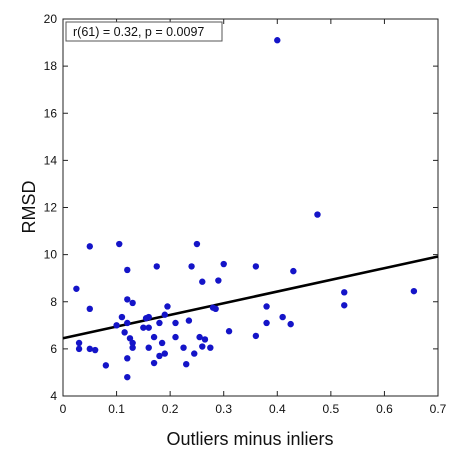  What do you see at coordinates (138, 32) in the screenshot?
I see `annotation-text: r(61) = 0.32, p = 0.0097` at bounding box center [138, 32].